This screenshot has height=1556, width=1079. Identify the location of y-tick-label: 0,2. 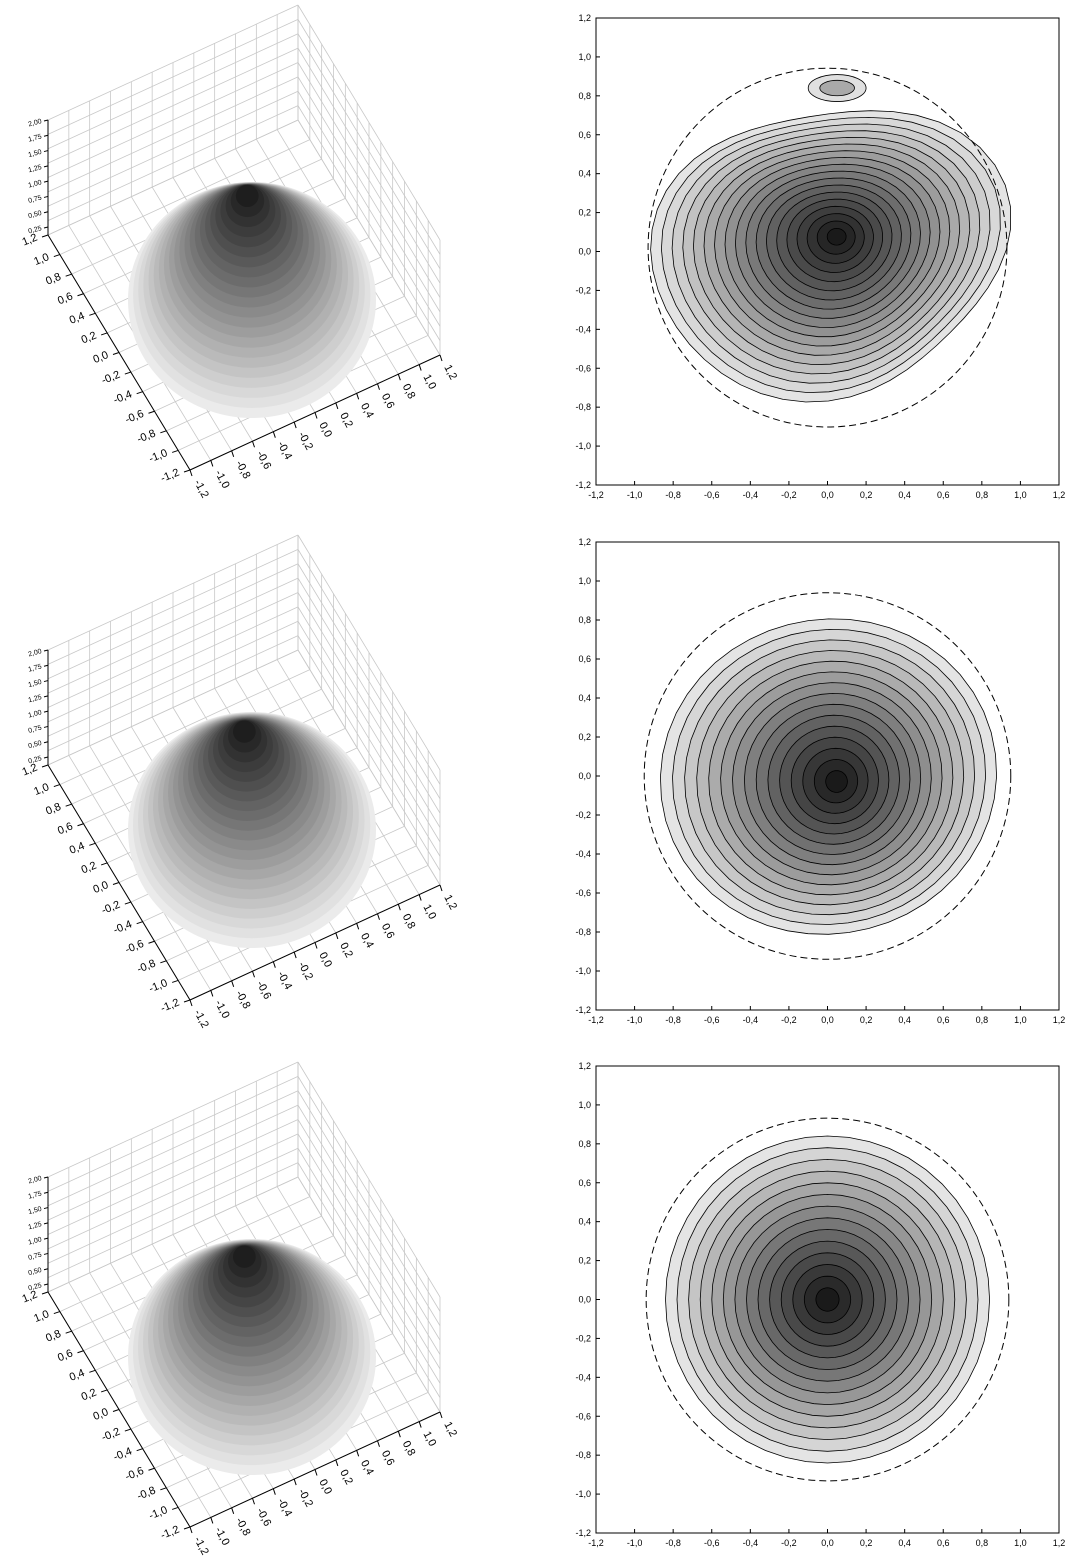
(584, 213).